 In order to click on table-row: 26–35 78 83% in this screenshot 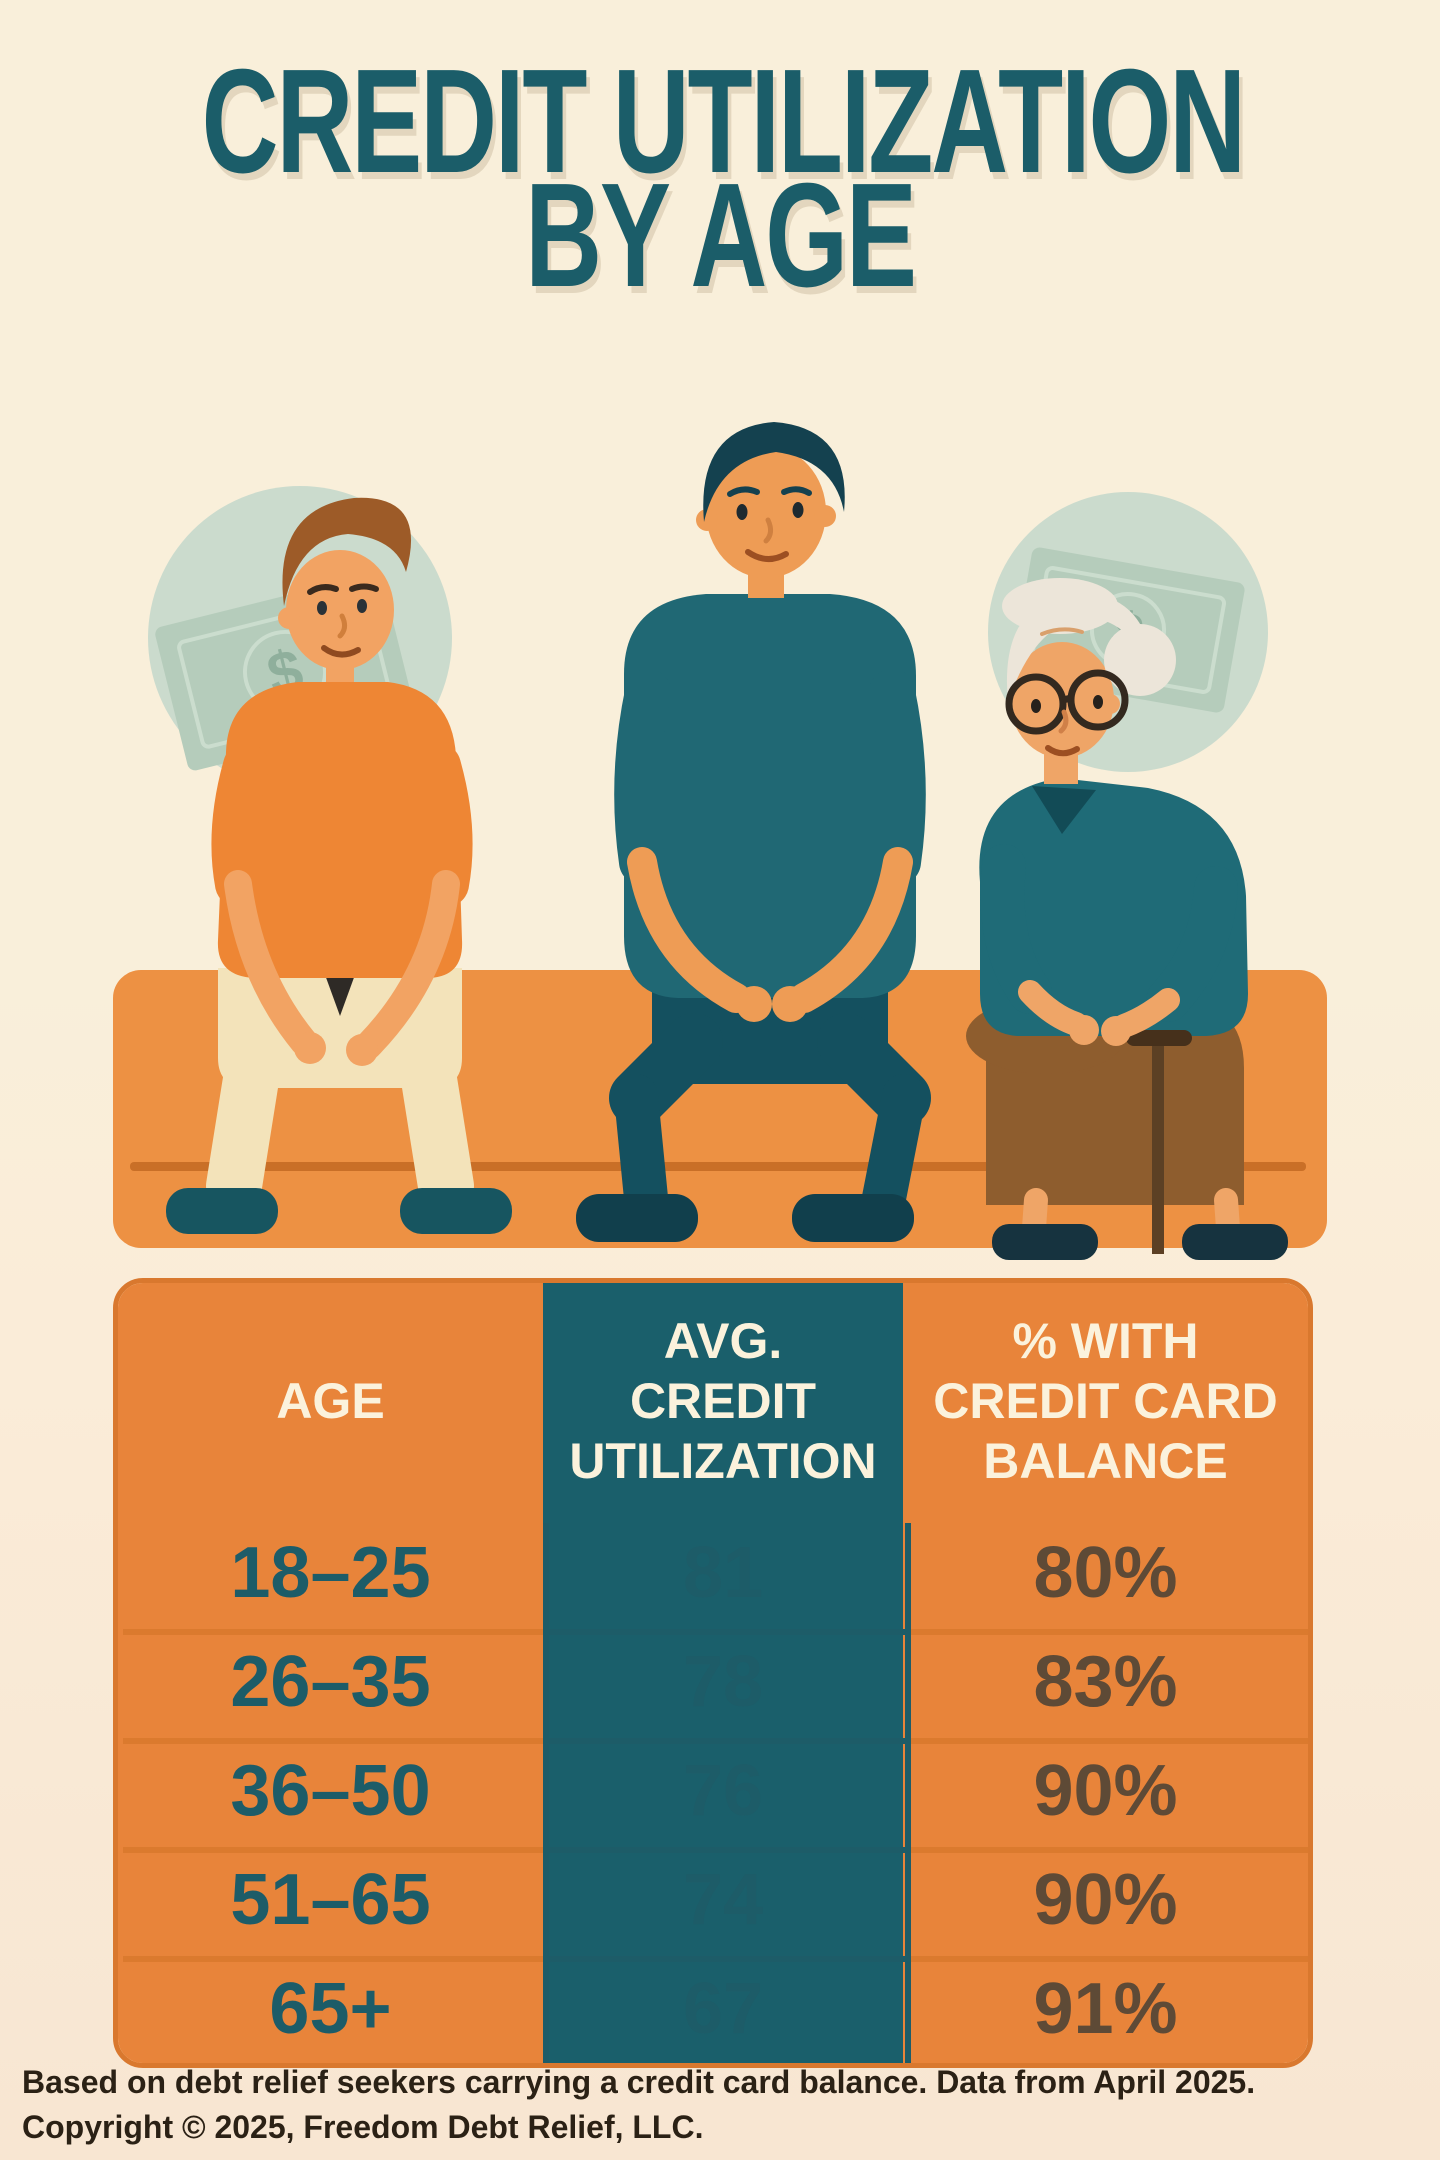, I will do `click(713, 1681)`.